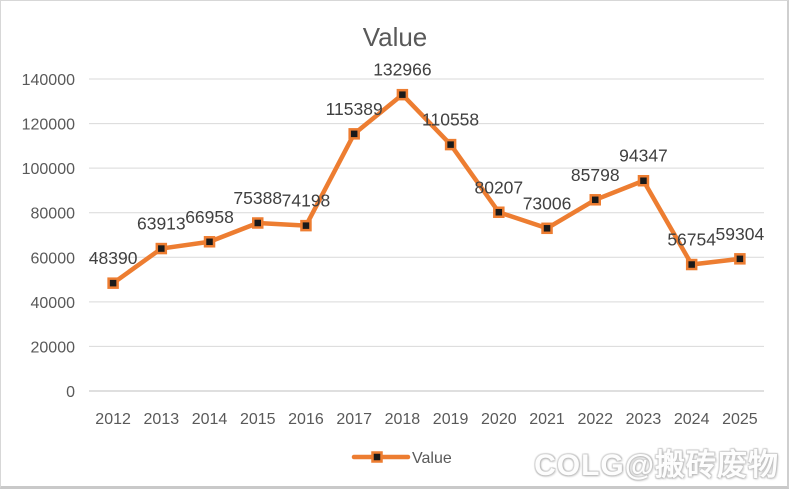  Describe the element at coordinates (595, 419) in the screenshot. I see `x-axis-tick-label: 2022` at that location.